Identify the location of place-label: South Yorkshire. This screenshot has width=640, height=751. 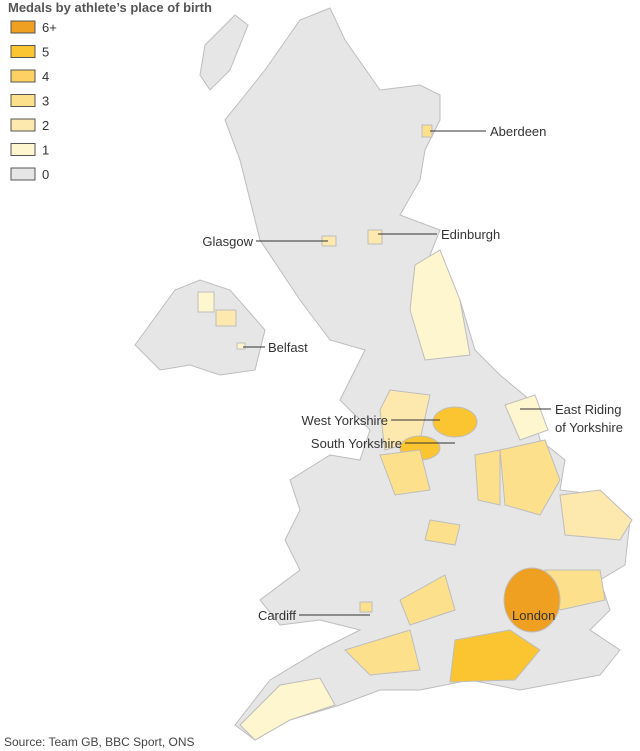
(356, 443).